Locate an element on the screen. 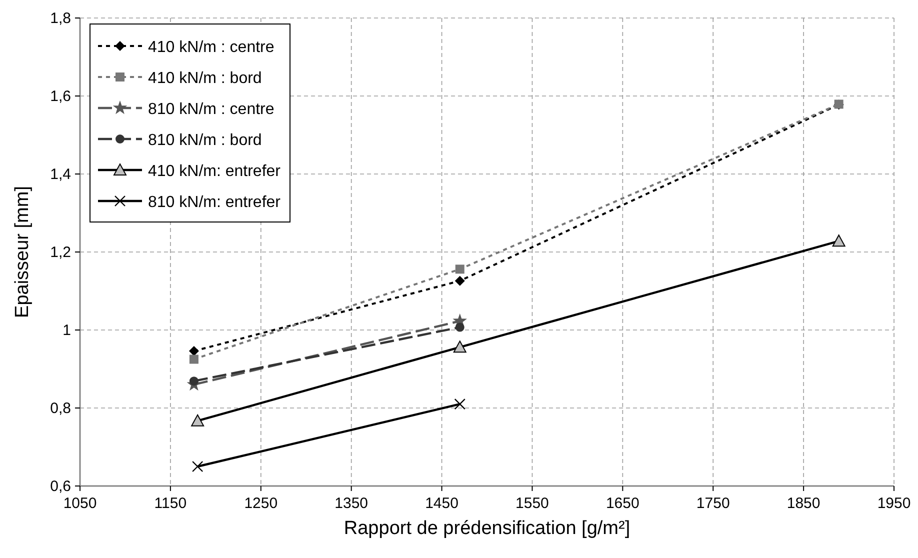 The image size is (918, 558). legend-label: 410 kN/m : bord is located at coordinates (205, 78).